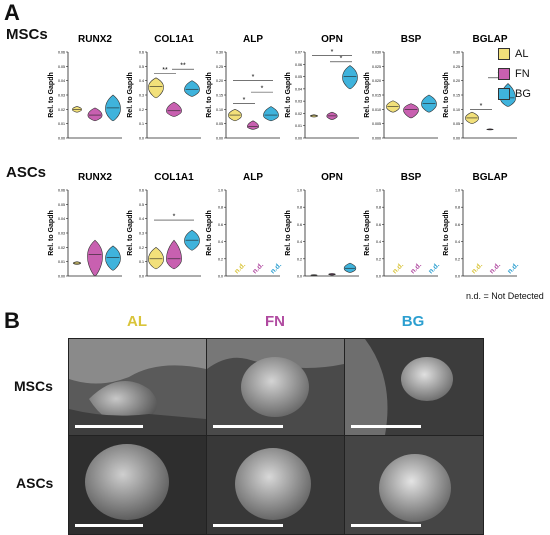 The height and width of the screenshot is (535, 550). Describe the element at coordinates (414, 387) in the screenshot. I see `sem-image-mscs-bg` at that location.